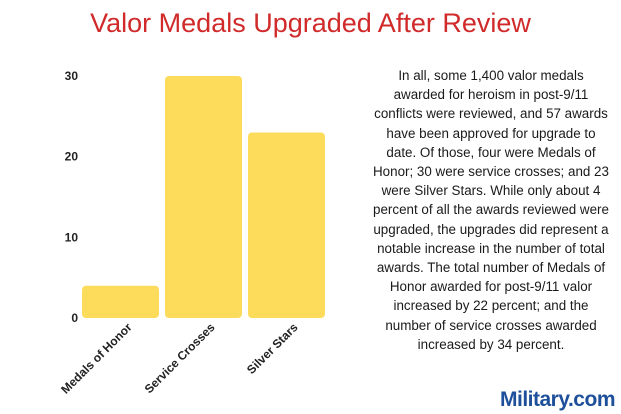 The height and width of the screenshot is (414, 621). I want to click on chart-title: Valor Medals Upgraded After Review, so click(310, 23).